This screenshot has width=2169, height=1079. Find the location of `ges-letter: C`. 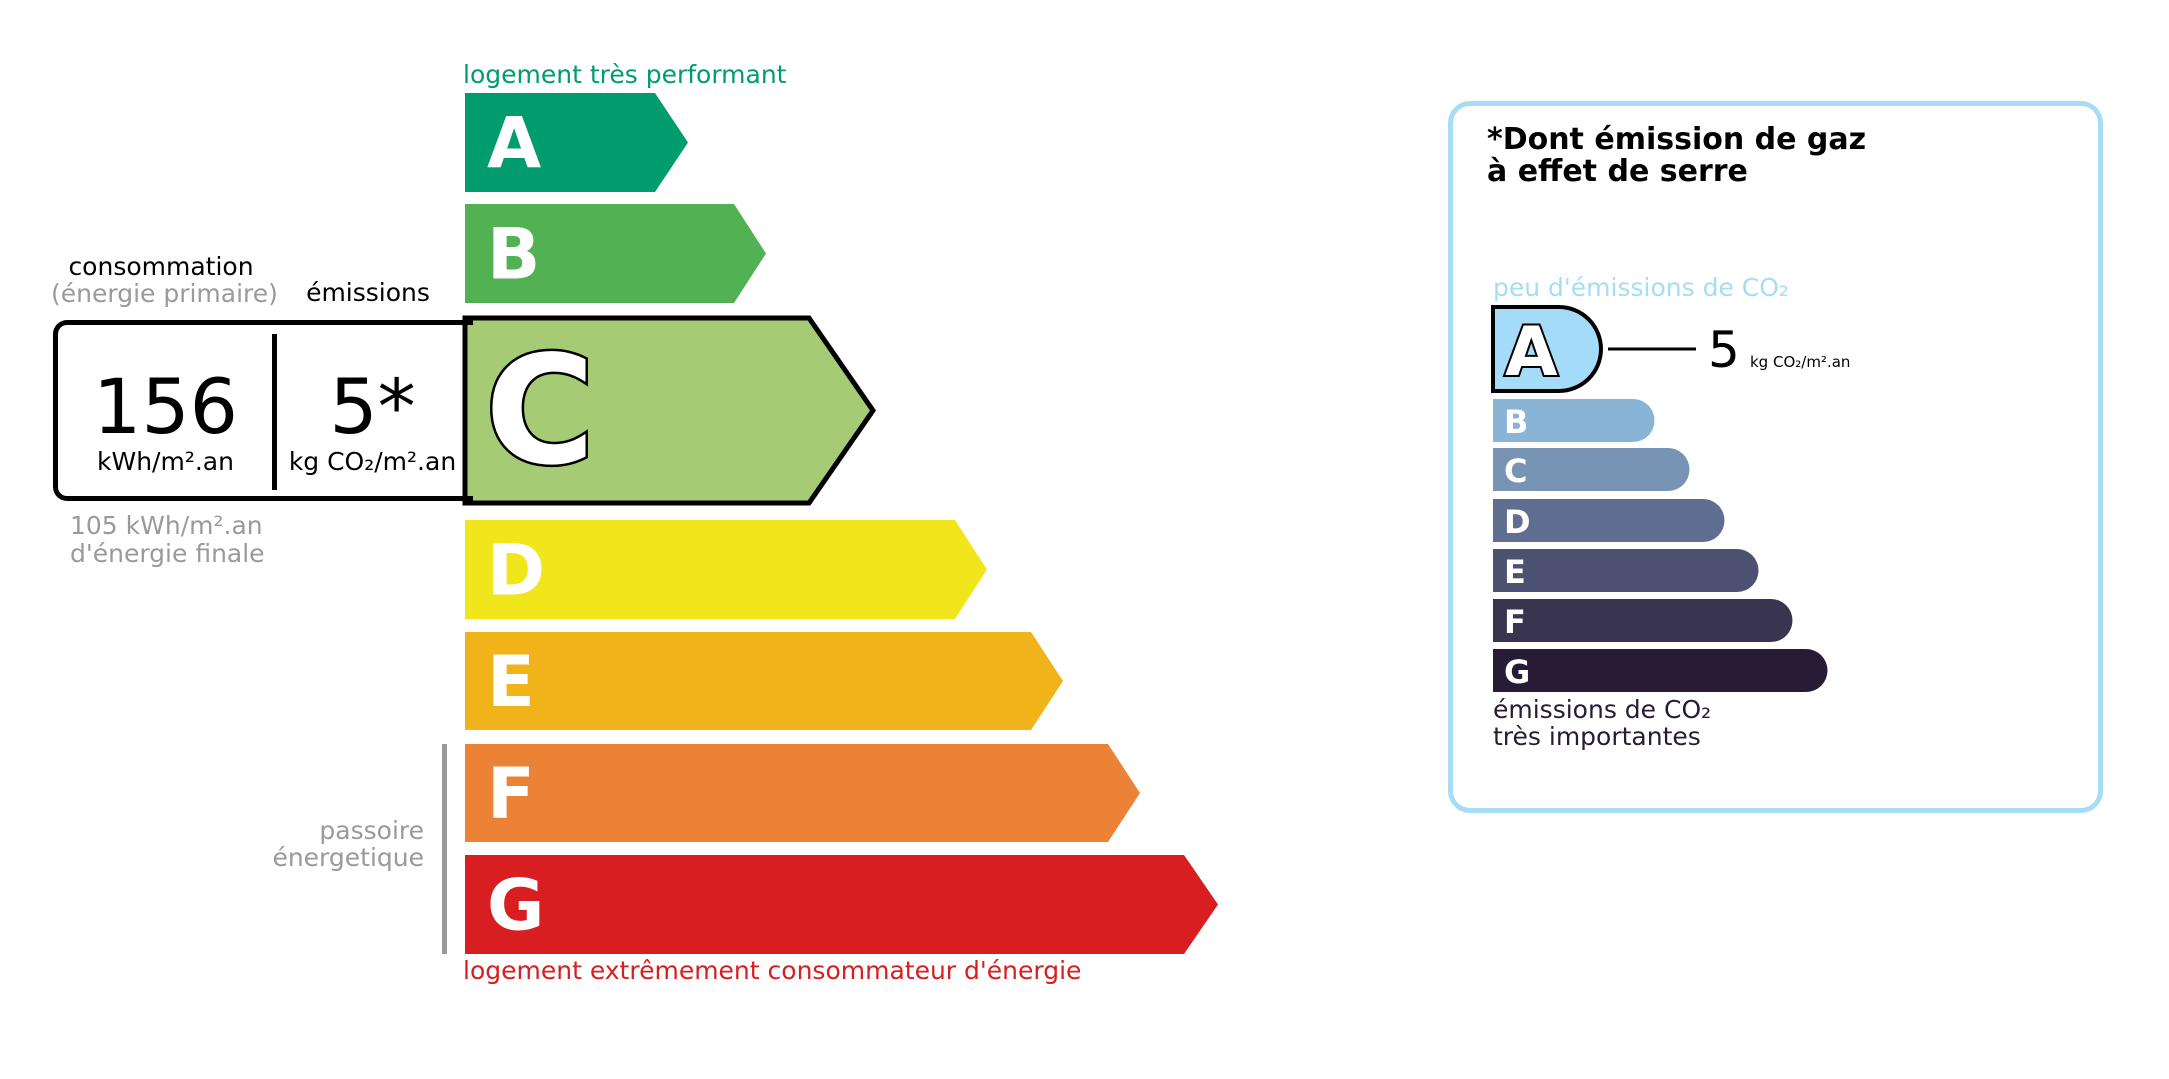

ges-letter: C is located at coordinates (1515, 471).